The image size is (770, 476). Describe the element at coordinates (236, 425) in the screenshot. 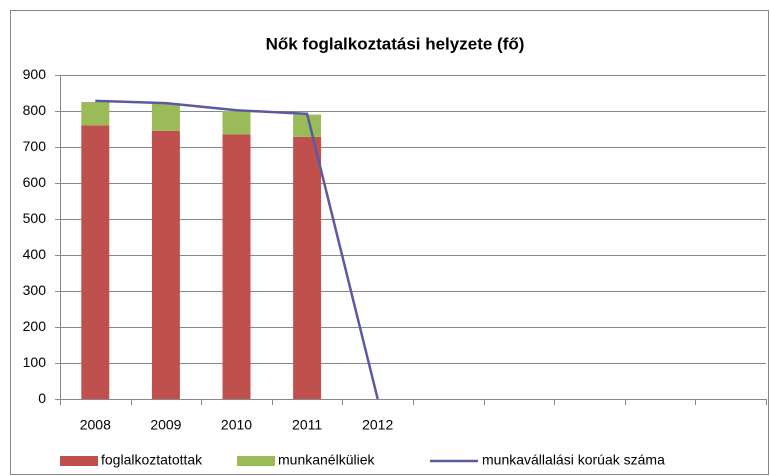

I see `x-tick-label: 2010` at that location.